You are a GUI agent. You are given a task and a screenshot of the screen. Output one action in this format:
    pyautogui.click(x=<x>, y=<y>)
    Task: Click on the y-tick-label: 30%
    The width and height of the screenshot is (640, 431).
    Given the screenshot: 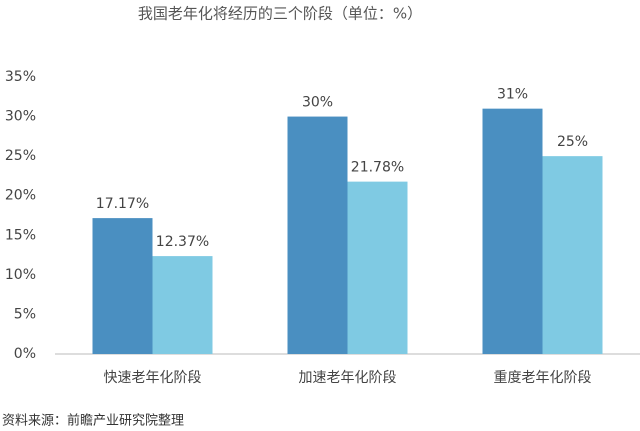 What is the action you would take?
    pyautogui.click(x=20, y=117)
    